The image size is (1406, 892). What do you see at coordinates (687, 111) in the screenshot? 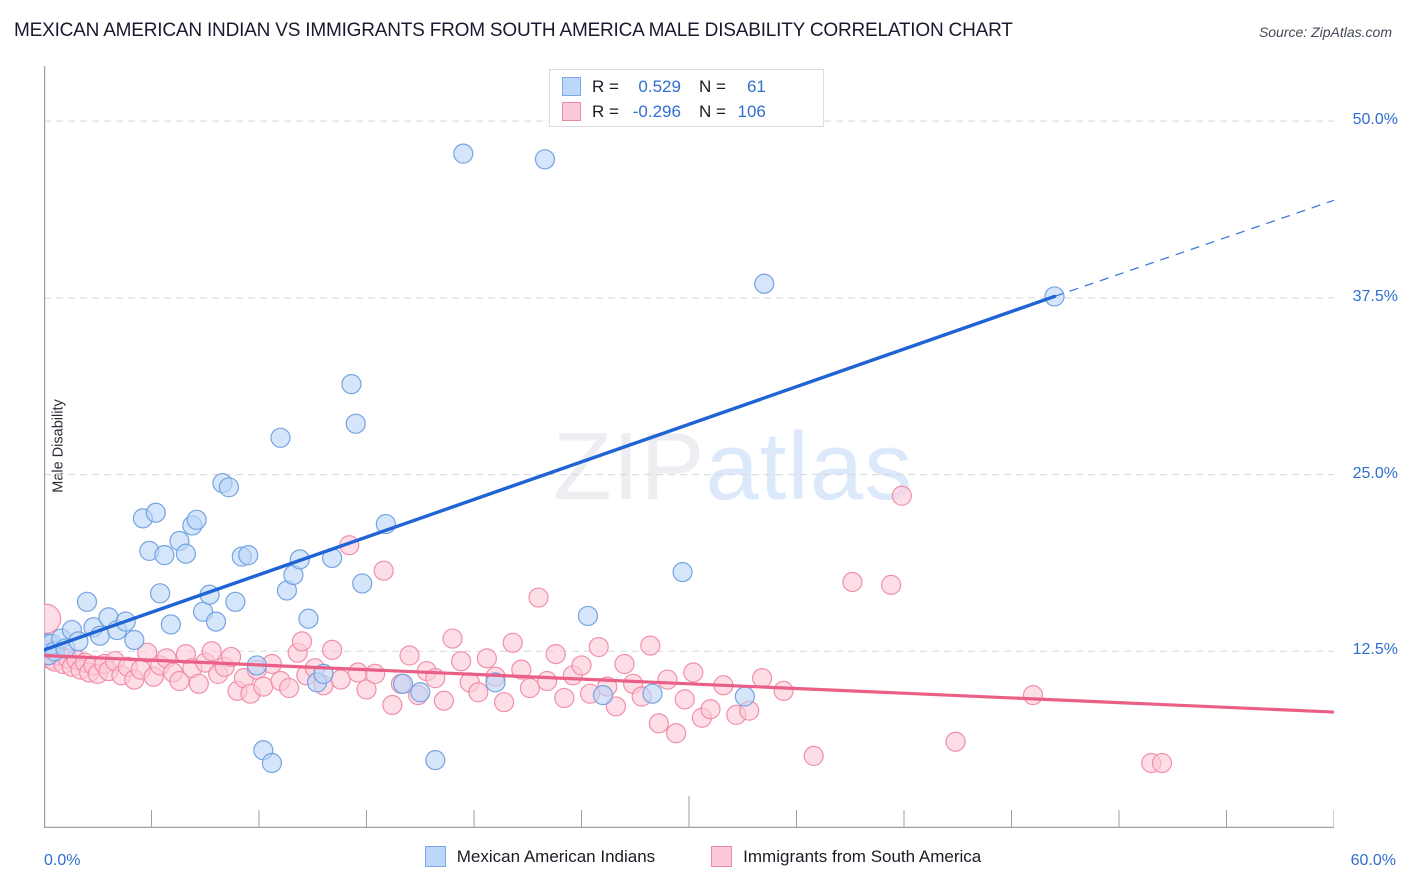
I see `stat-row-pink: R = -0.296 N = 106` at bounding box center [687, 111].